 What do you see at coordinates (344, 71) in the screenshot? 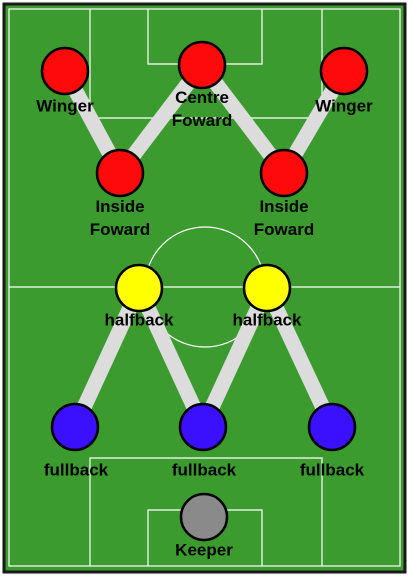
I see `right-winger-marker` at bounding box center [344, 71].